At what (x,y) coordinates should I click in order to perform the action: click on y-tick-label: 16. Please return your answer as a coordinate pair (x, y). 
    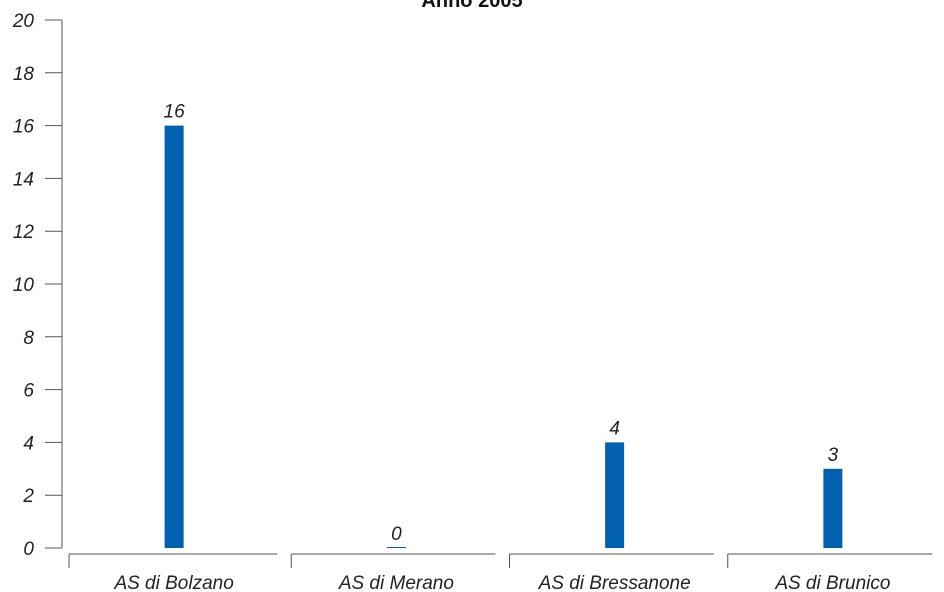
    Looking at the image, I should click on (24, 127).